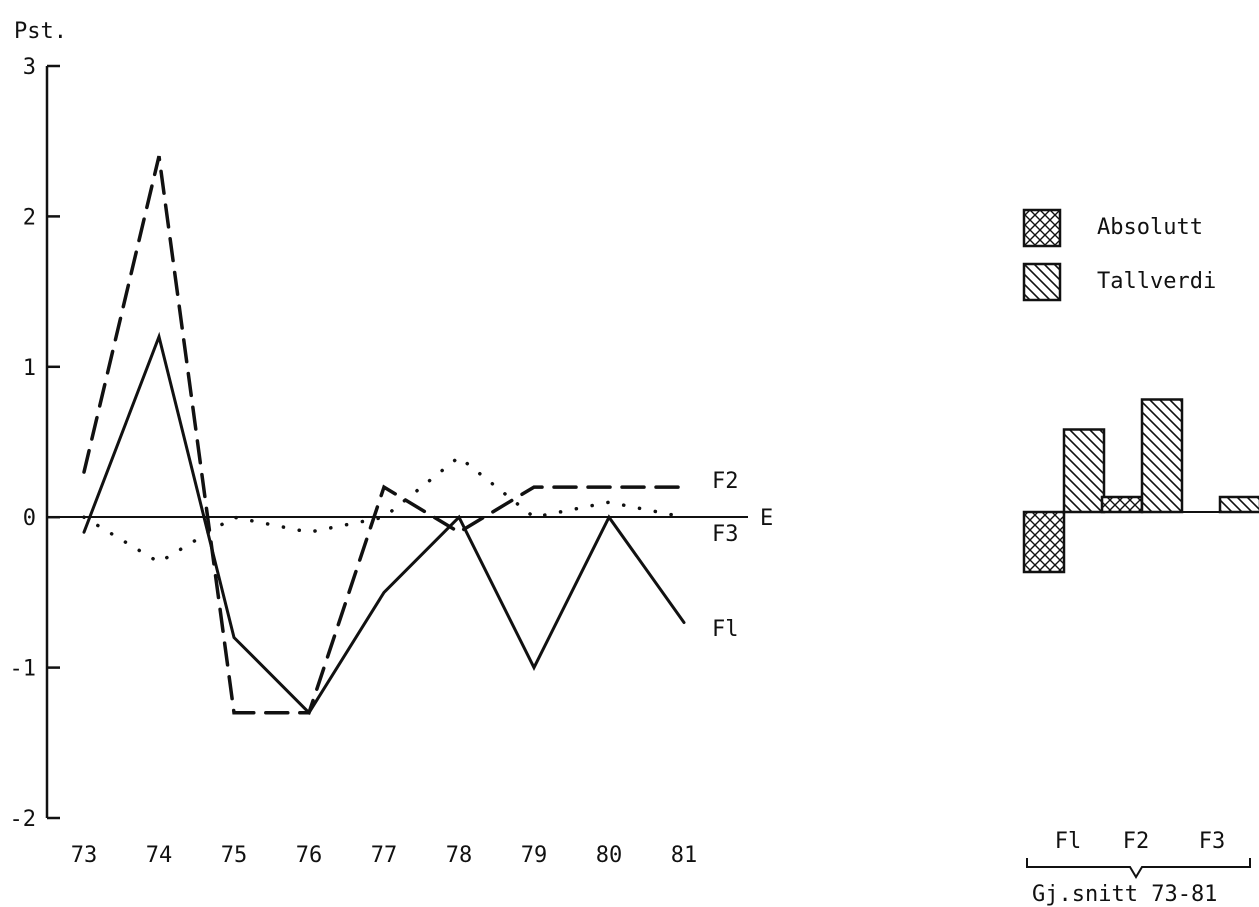  I want to click on x-ticks: 73 74 75 76 77 78 79 80 81, so click(384, 855).